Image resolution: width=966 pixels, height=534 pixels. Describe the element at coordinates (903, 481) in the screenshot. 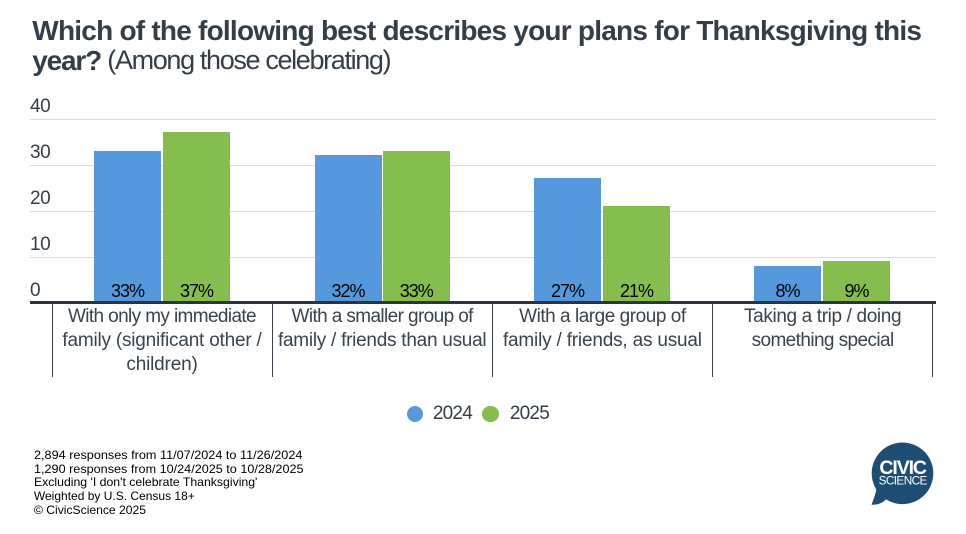

I see `svg-text: SCIENCE` at that location.